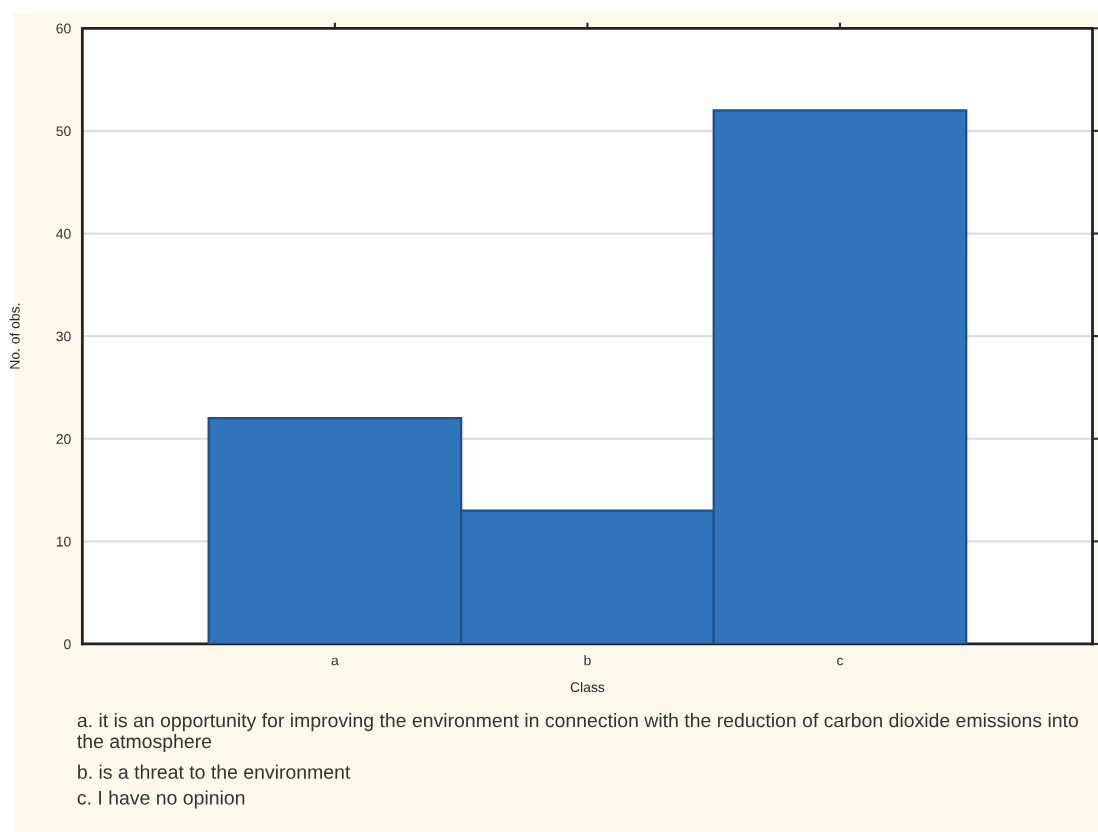 The image size is (1098, 832). What do you see at coordinates (161, 799) in the screenshot?
I see `text: c. I have no opinion` at bounding box center [161, 799].